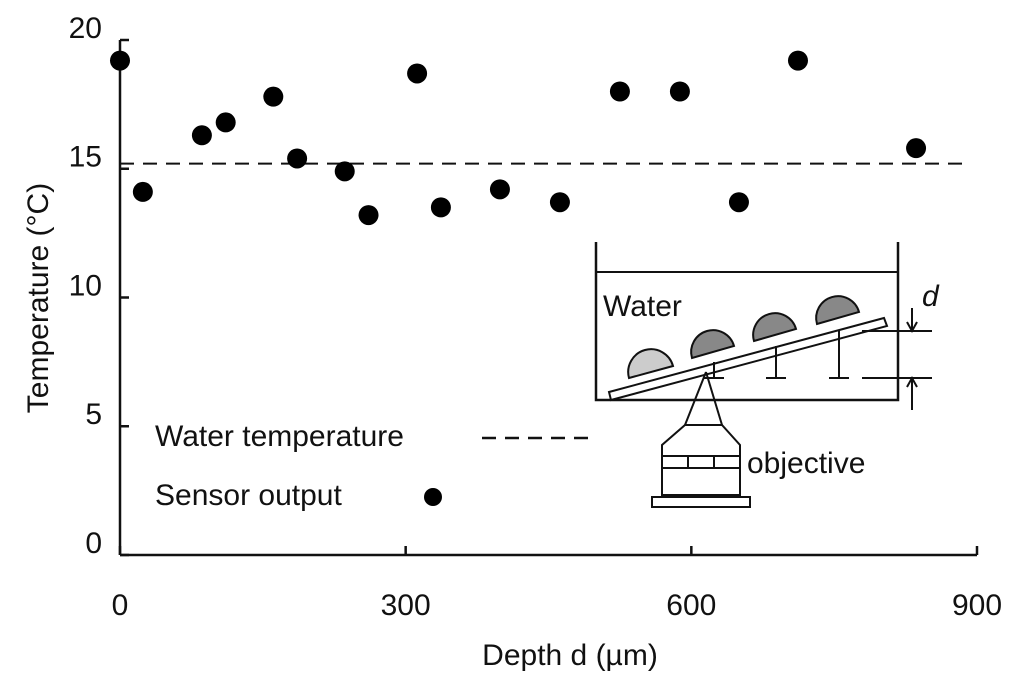  Describe the element at coordinates (93, 543) in the screenshot. I see `y-tick-label: 0` at that location.